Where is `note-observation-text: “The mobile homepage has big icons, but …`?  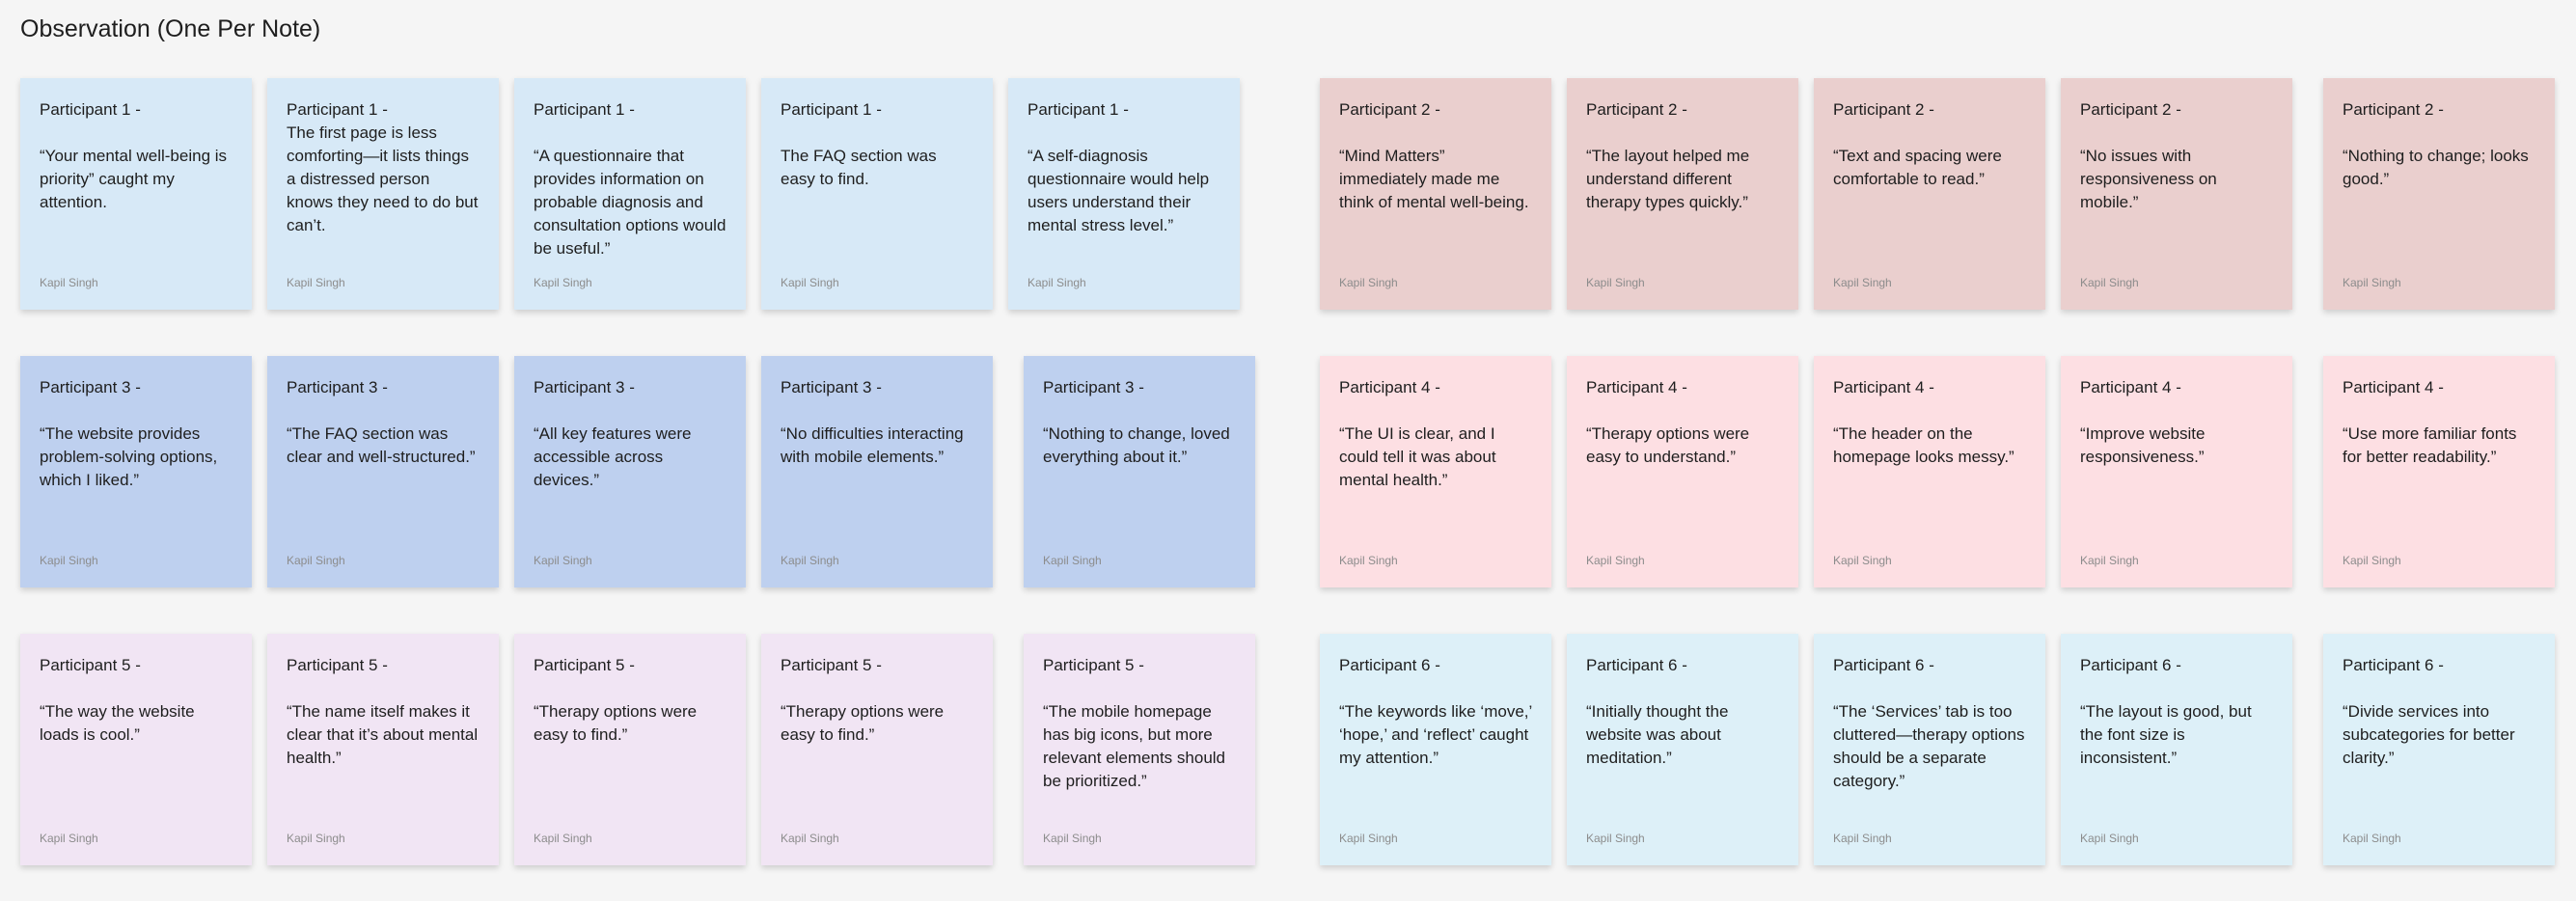 note-observation-text: “The mobile homepage has big icons, but … is located at coordinates (1135, 746).